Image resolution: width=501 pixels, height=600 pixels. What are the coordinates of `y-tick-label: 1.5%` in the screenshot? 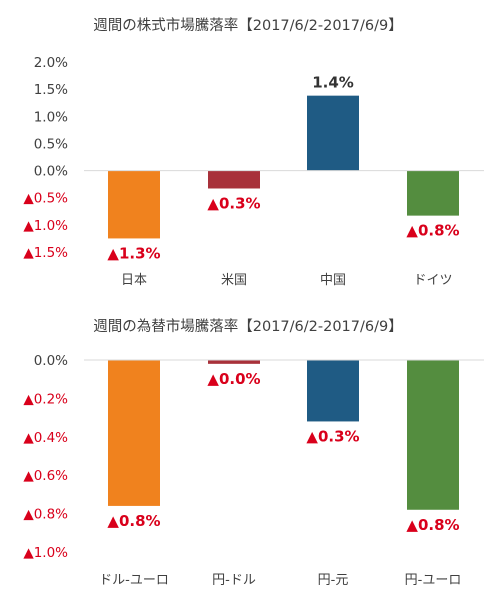 It's located at (51, 90).